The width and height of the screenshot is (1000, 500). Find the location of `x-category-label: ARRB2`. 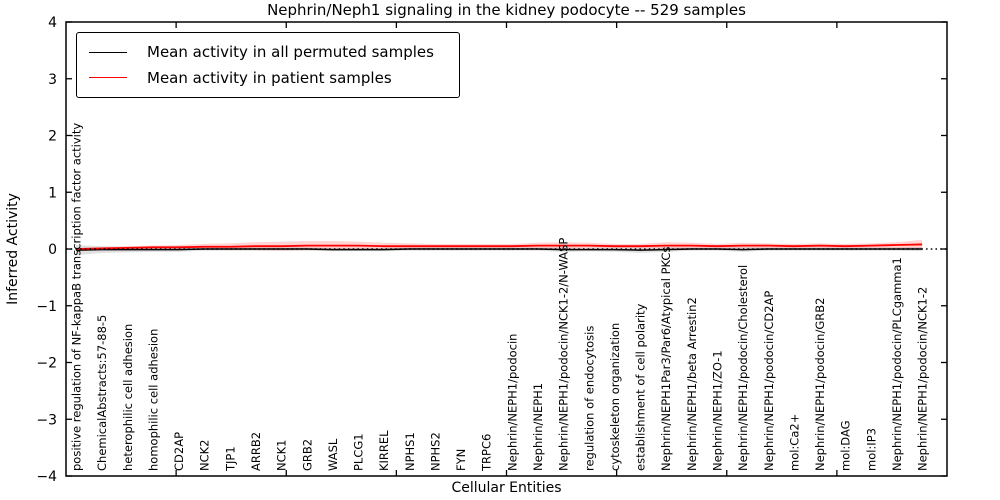

x-category-label: ARRB2 is located at coordinates (256, 451).